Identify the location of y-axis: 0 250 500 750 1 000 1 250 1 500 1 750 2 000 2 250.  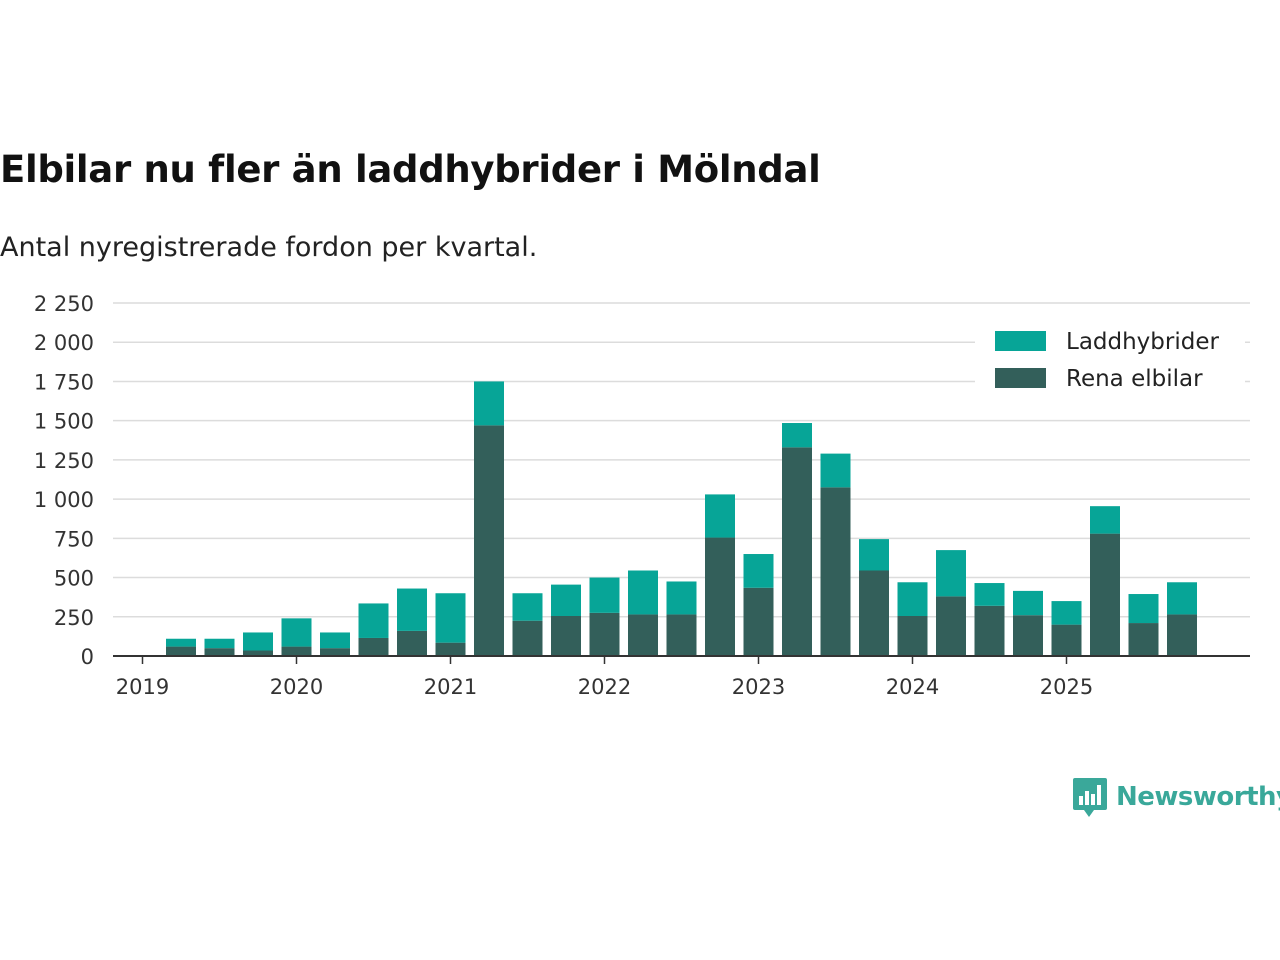
(64, 480).